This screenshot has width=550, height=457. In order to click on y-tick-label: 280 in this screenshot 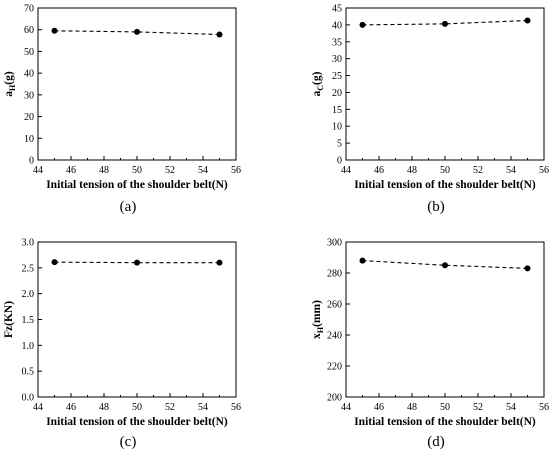, I will do `click(334, 274)`.